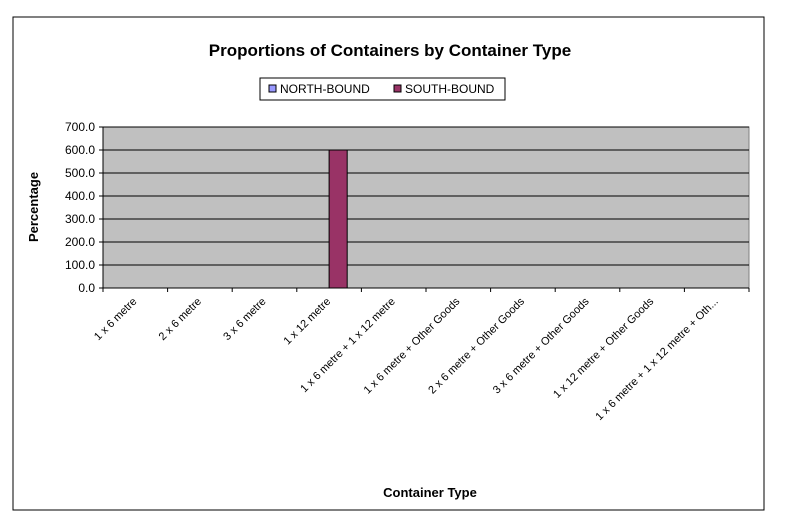 The height and width of the screenshot is (531, 787). Describe the element at coordinates (272, 88) in the screenshot. I see `legend-swatch-north-bound` at that location.